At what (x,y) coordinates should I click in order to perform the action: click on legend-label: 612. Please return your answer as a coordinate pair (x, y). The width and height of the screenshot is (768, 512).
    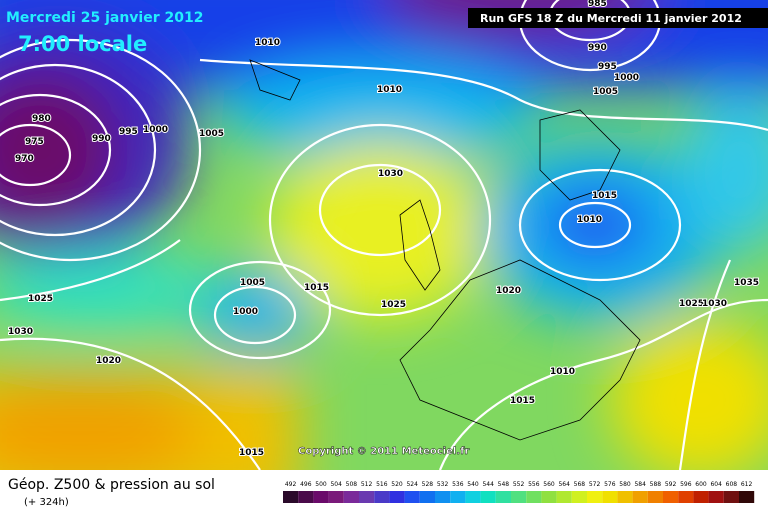
    Looking at the image, I should click on (747, 484).